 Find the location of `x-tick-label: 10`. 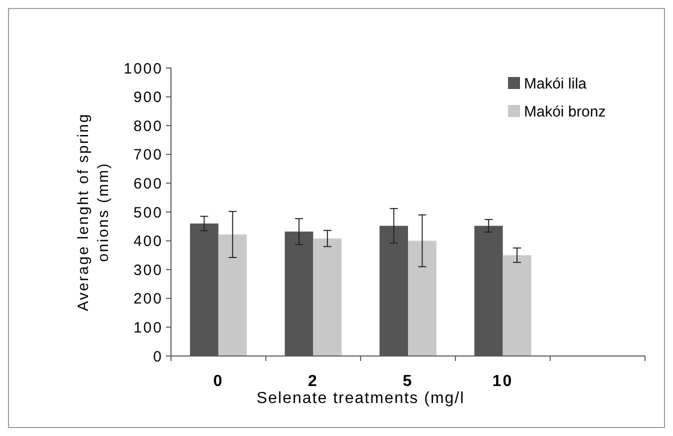

x-tick-label: 10 is located at coordinates (503, 381).